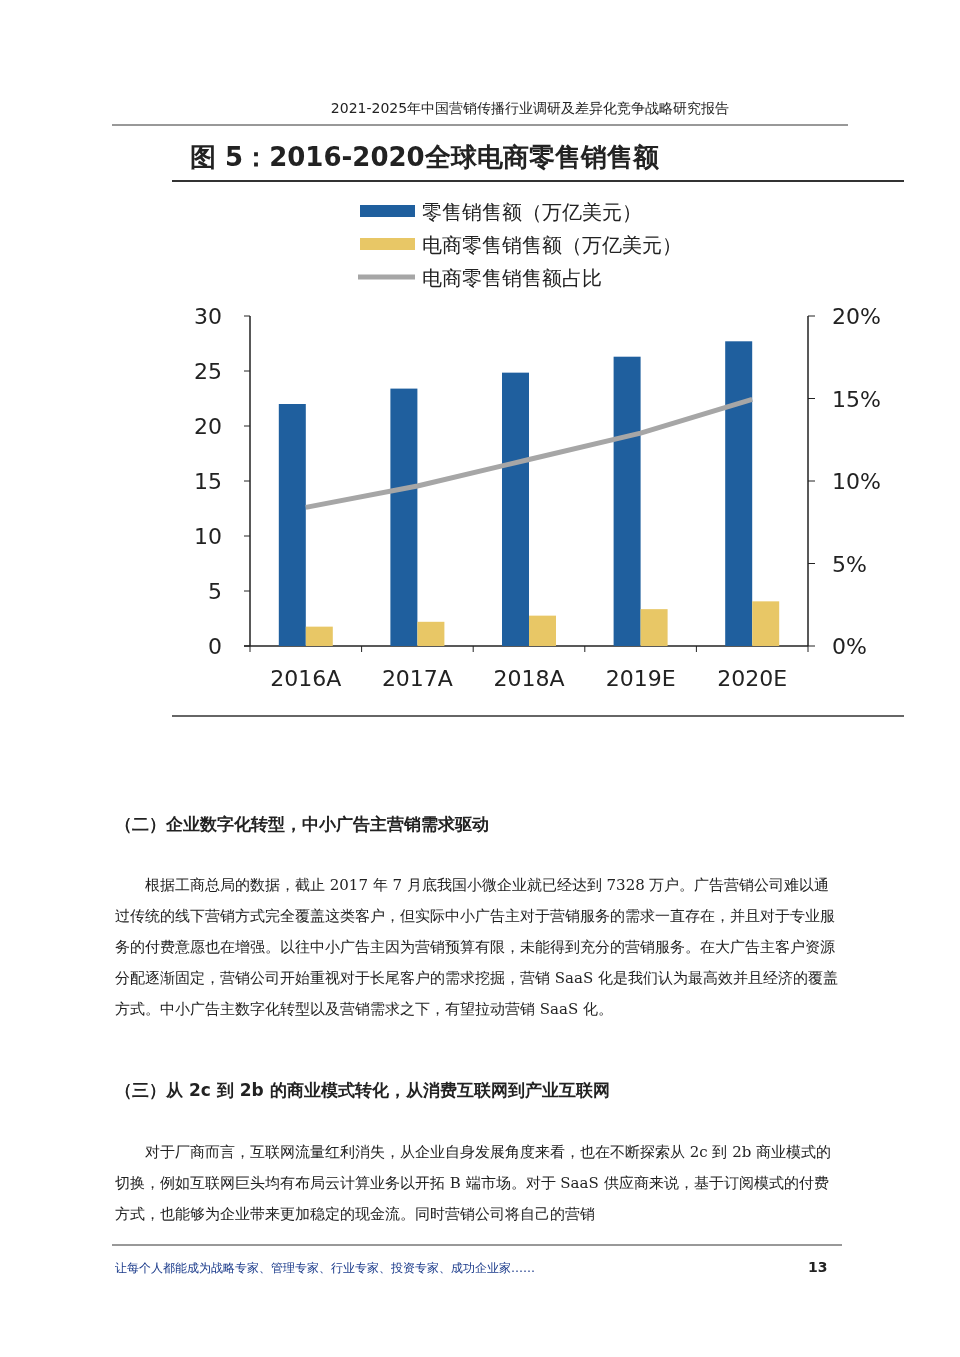 The height and width of the screenshot is (1357, 960). What do you see at coordinates (306, 678) in the screenshot?
I see `x-tick-label: 2016A` at bounding box center [306, 678].